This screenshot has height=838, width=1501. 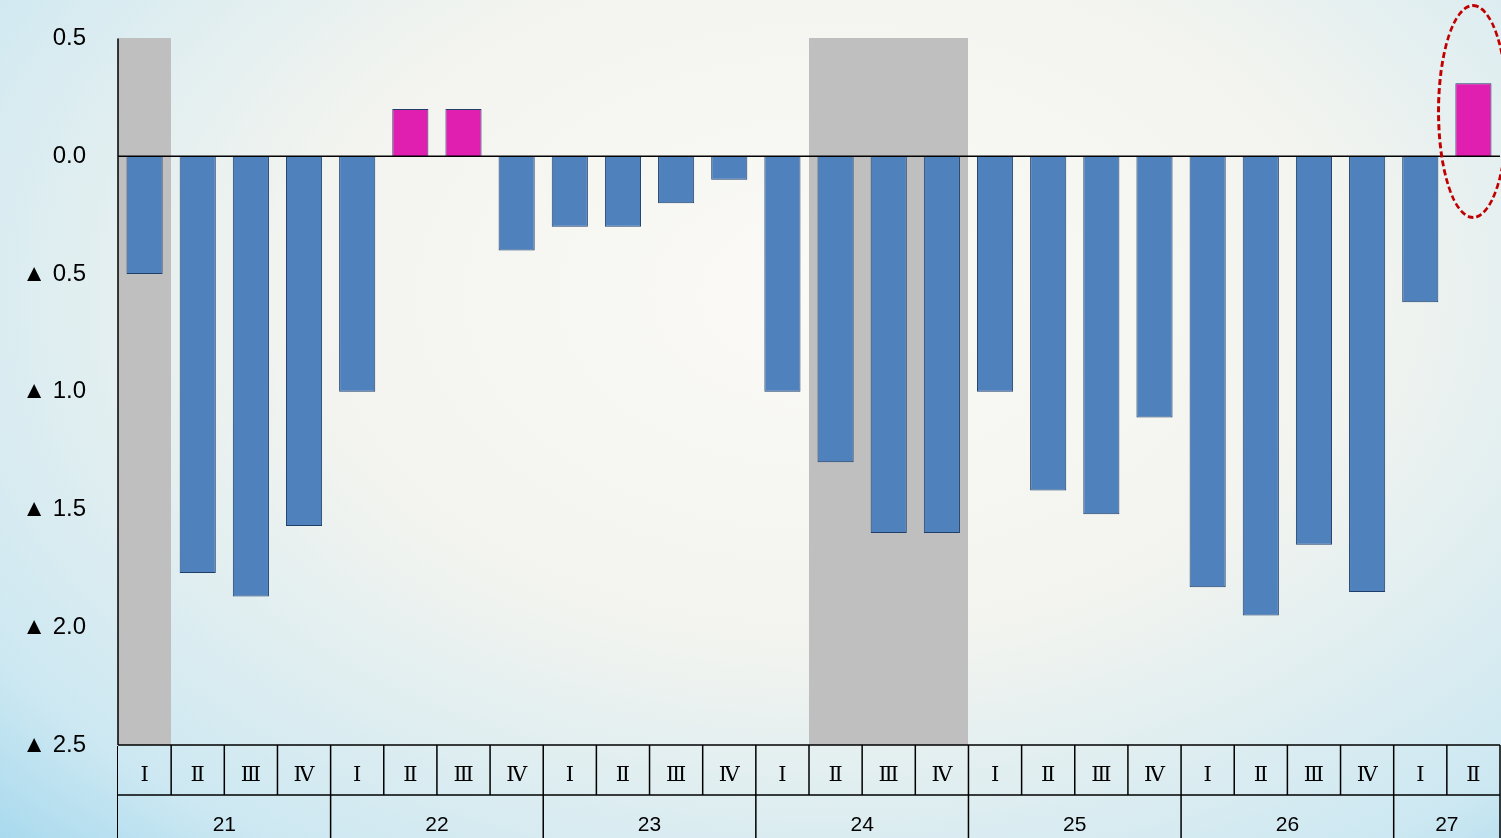 What do you see at coordinates (649, 823) in the screenshot?
I see `text: 23` at bounding box center [649, 823].